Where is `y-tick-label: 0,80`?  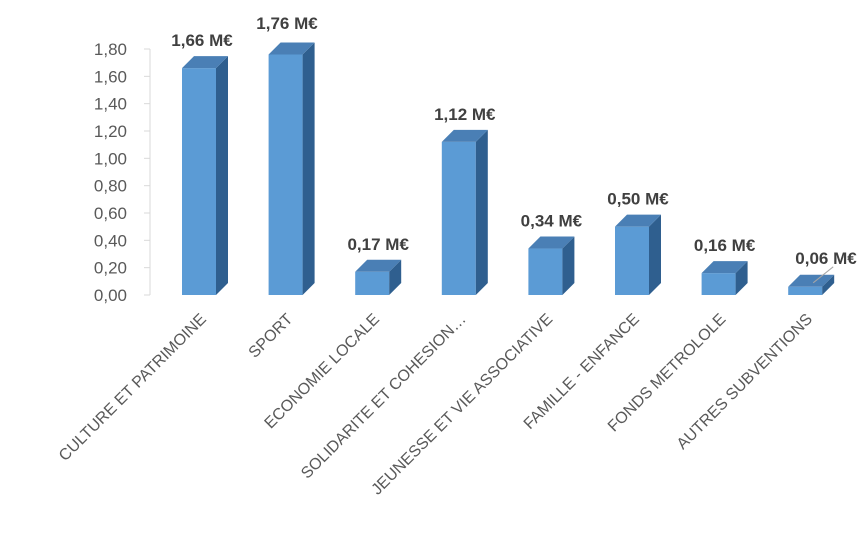
y-tick-label: 0,80 is located at coordinates (110, 186).